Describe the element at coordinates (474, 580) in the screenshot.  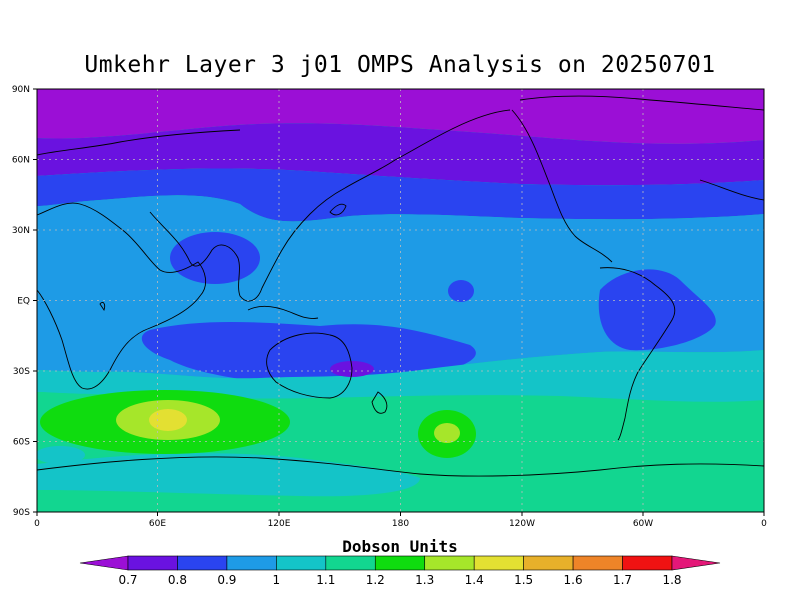
I see `colorbar-label: 1.4` at that location.